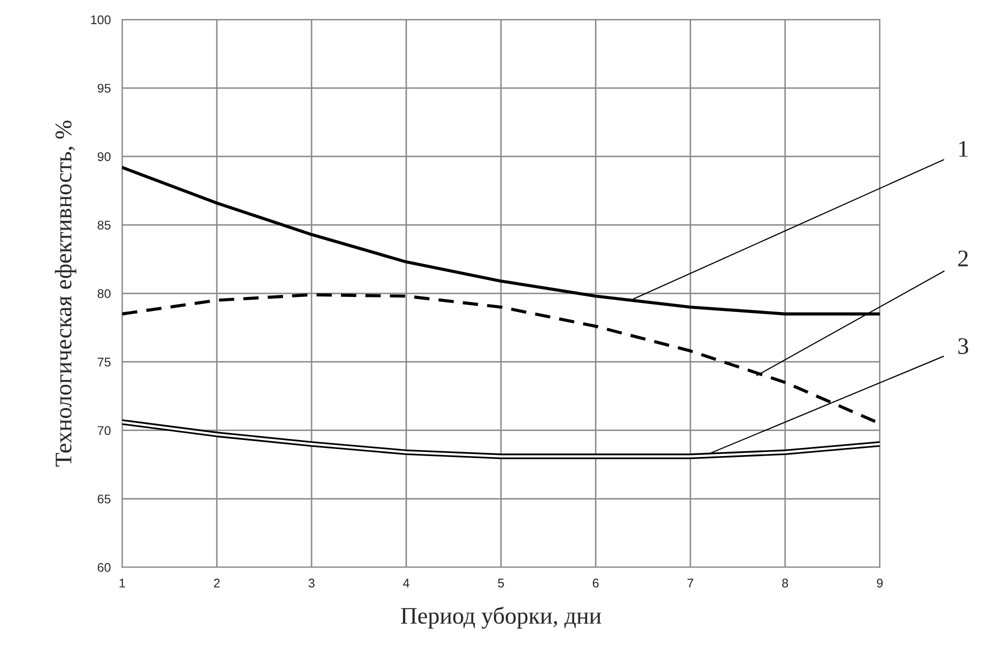 This screenshot has height=652, width=993. What do you see at coordinates (963, 149) in the screenshot?
I see `annotation: 1` at bounding box center [963, 149].